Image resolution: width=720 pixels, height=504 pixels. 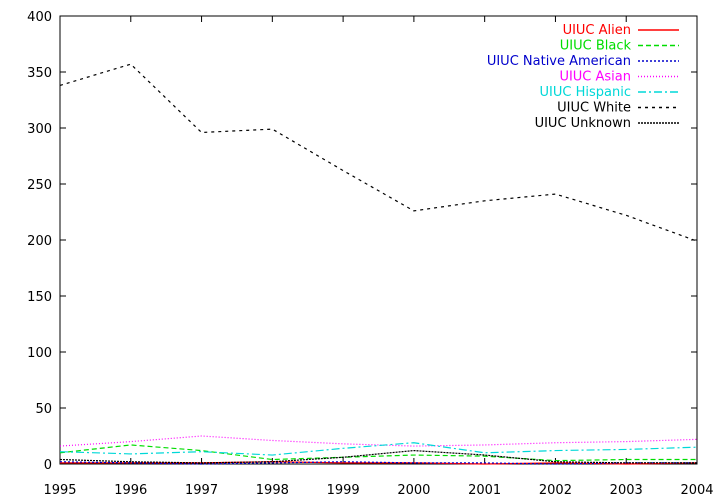 What do you see at coordinates (39, 353) in the screenshot?
I see `y-tick-label: 100` at bounding box center [39, 353].